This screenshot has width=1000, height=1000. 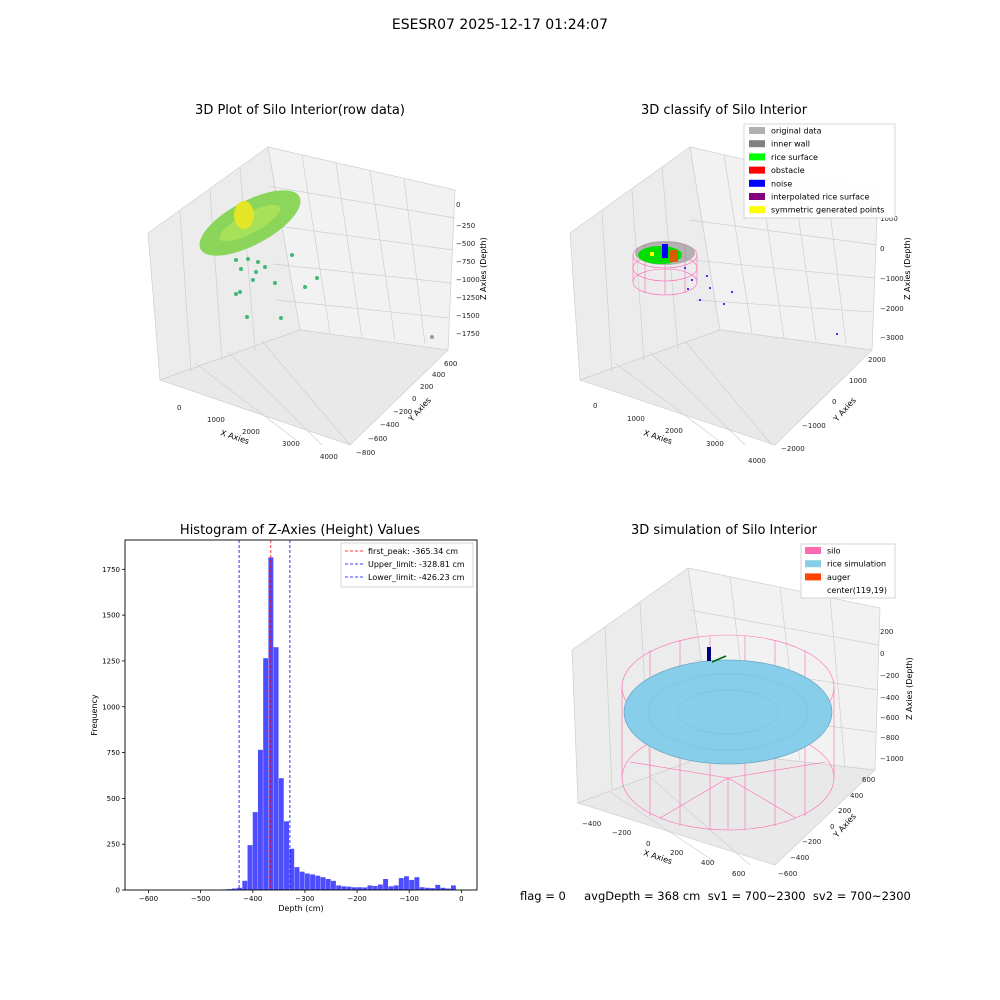 I want to click on simulation-x-tick: 600, so click(x=738, y=874).